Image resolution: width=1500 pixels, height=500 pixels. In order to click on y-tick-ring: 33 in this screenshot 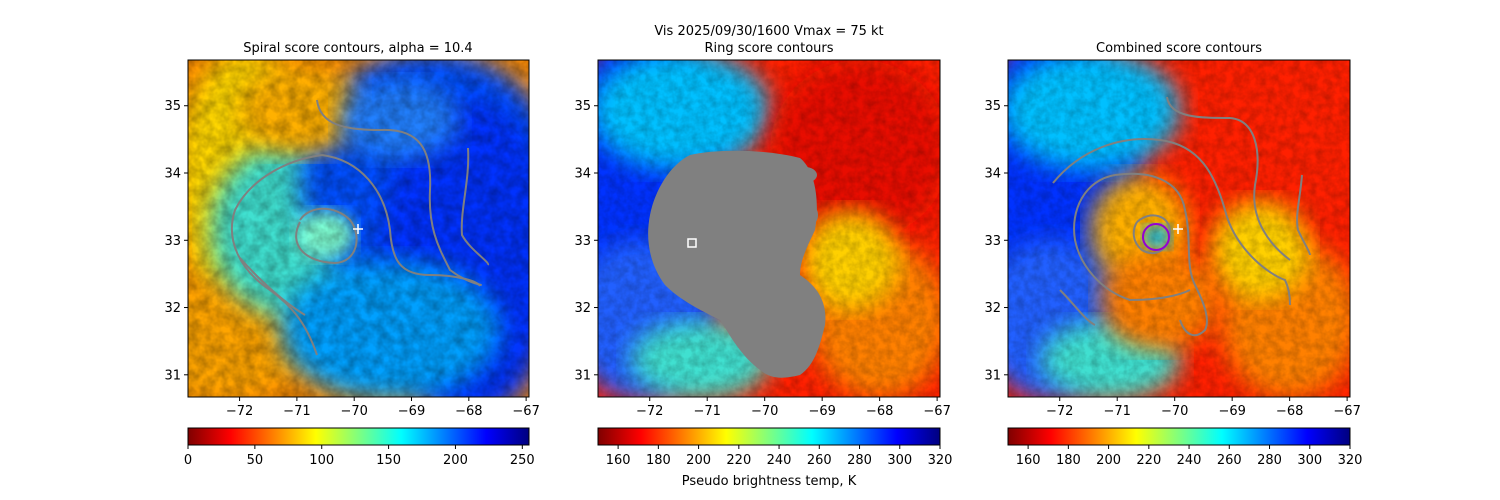, I will do `click(586, 241)`.